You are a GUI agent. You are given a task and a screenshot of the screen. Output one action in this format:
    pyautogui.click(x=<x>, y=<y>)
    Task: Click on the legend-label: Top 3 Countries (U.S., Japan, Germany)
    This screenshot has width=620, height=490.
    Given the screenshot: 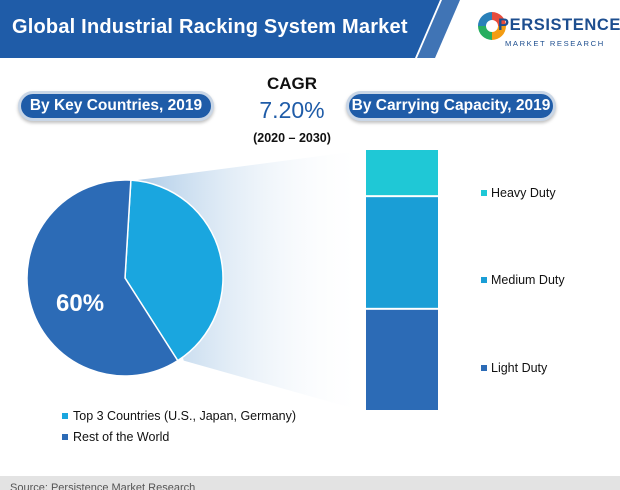 What is the action you would take?
    pyautogui.click(x=185, y=416)
    